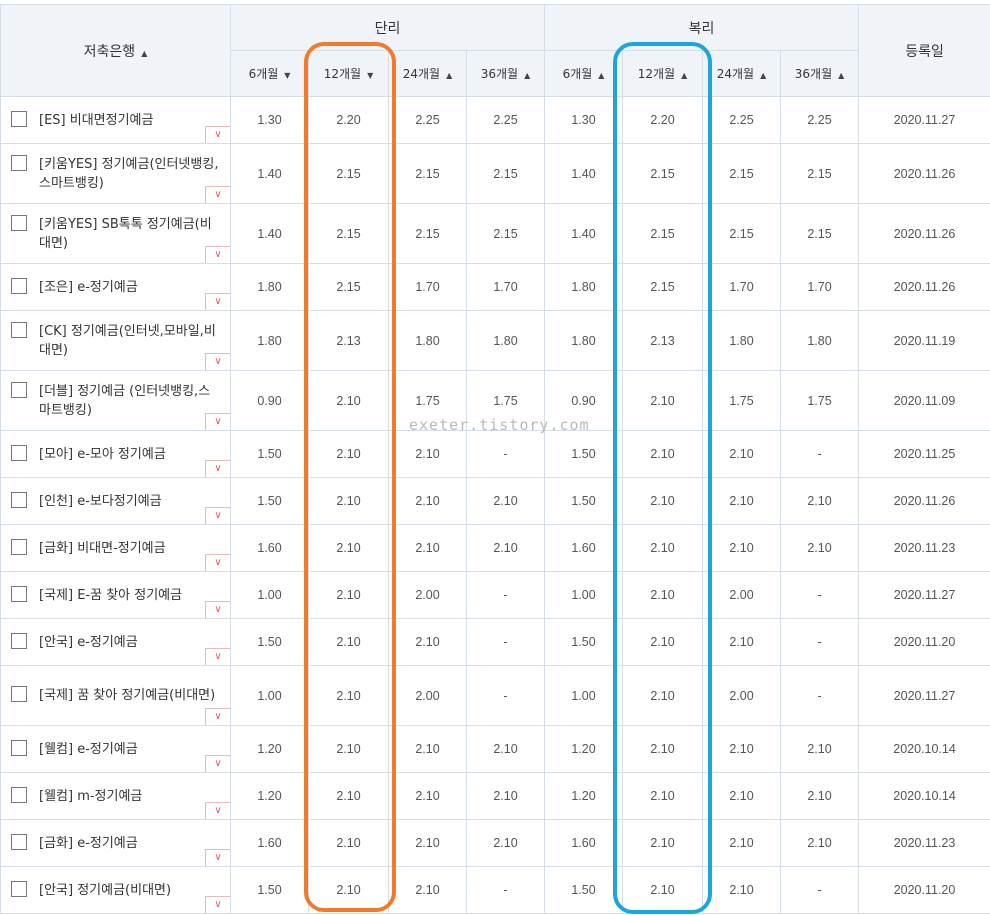 The height and width of the screenshot is (915, 990). I want to click on registration-date-cell: 2020.11.27, so click(924, 595).